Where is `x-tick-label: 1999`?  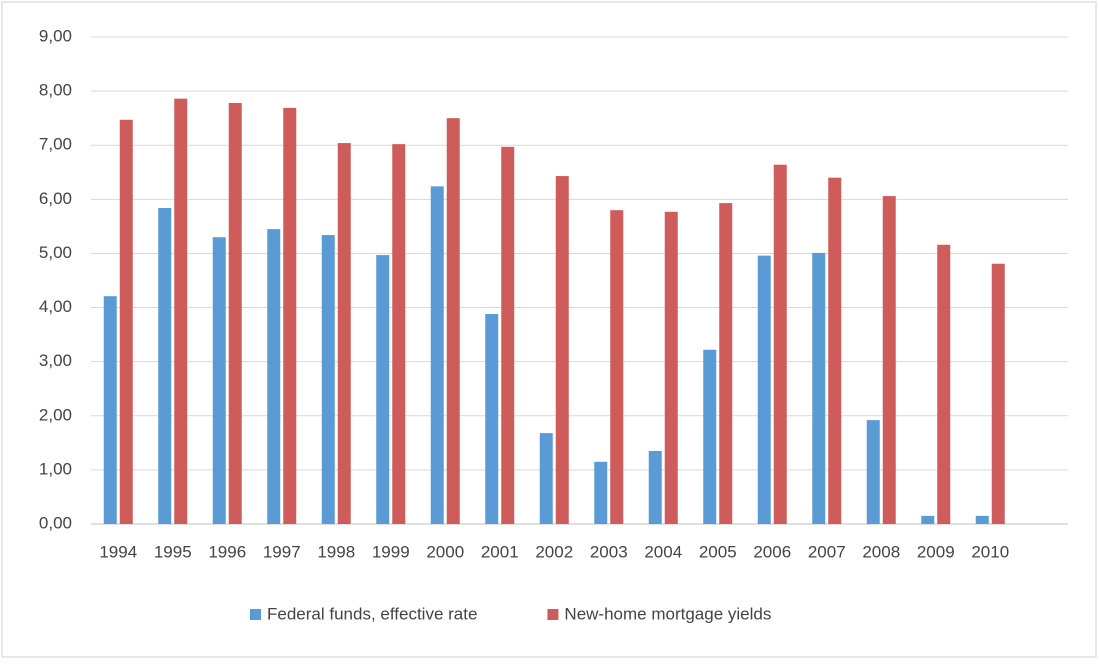 x-tick-label: 1999 is located at coordinates (391, 551).